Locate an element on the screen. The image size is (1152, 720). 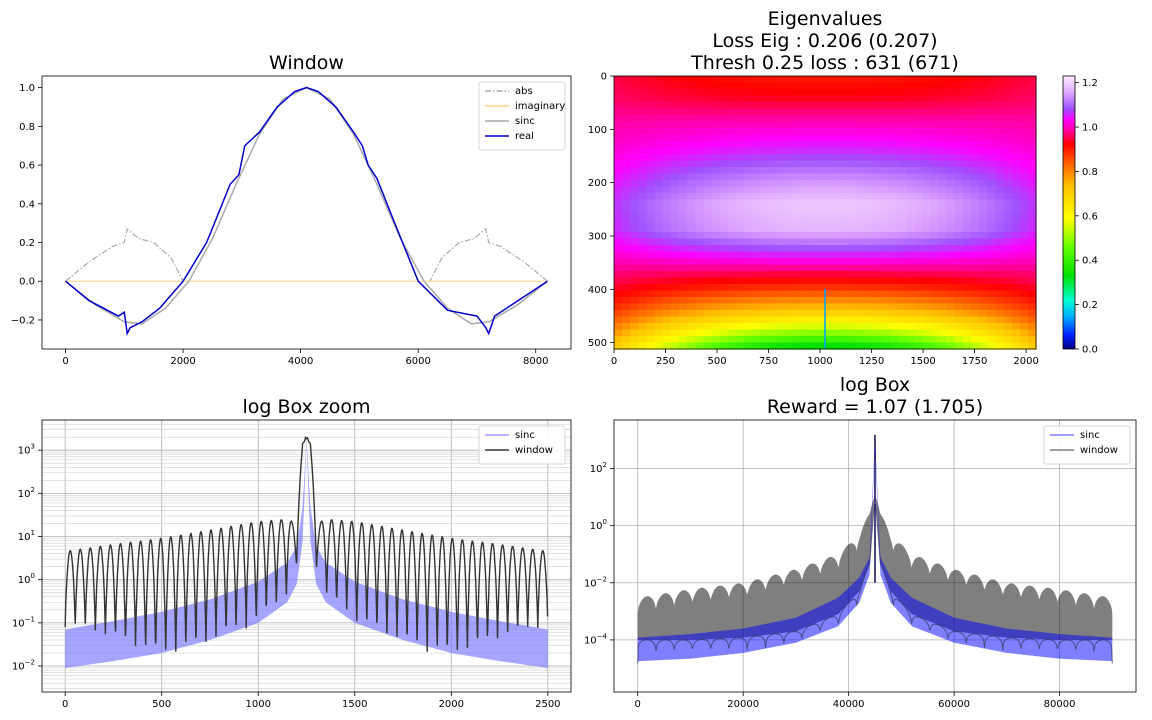
tick-exponent: −4 is located at coordinates (602, 636).